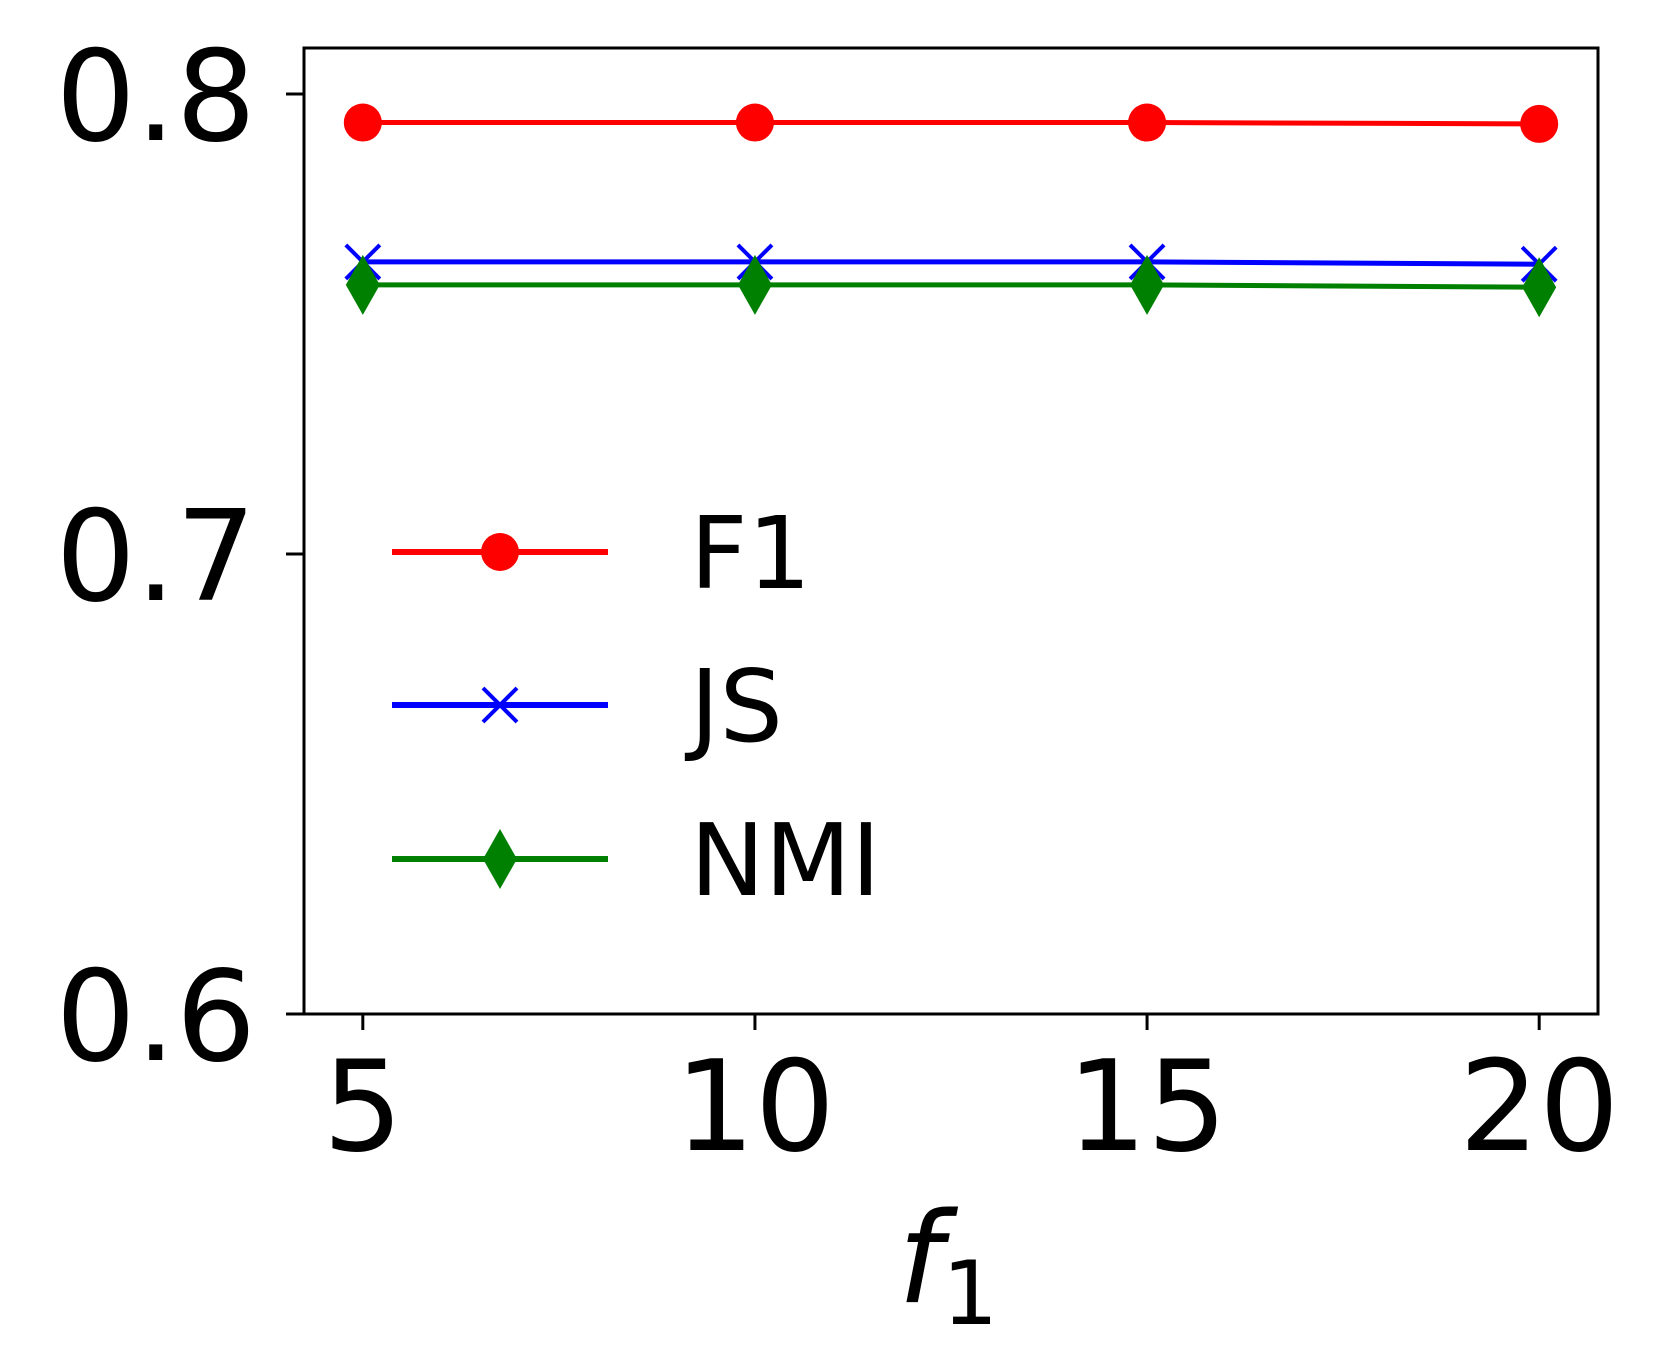 This screenshot has height=1362, width=1660. Describe the element at coordinates (363, 1106) in the screenshot. I see `x-tick-label-0: 5` at that location.